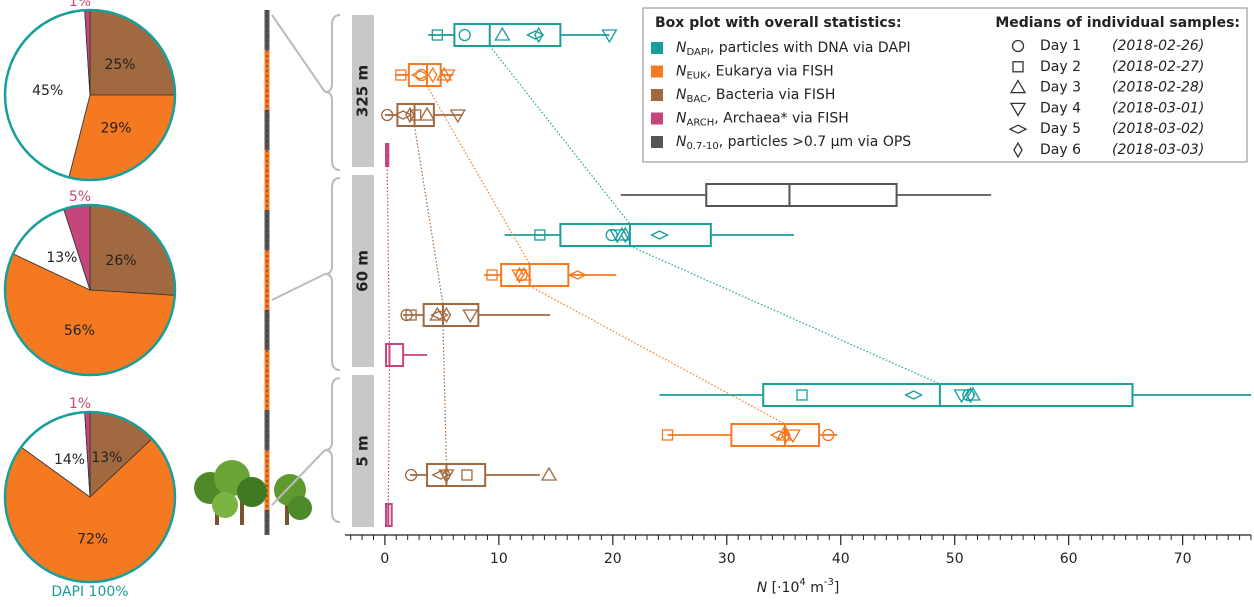 The width and height of the screenshot is (1254, 607). I want to click on x-tick-label: 50, so click(955, 559).